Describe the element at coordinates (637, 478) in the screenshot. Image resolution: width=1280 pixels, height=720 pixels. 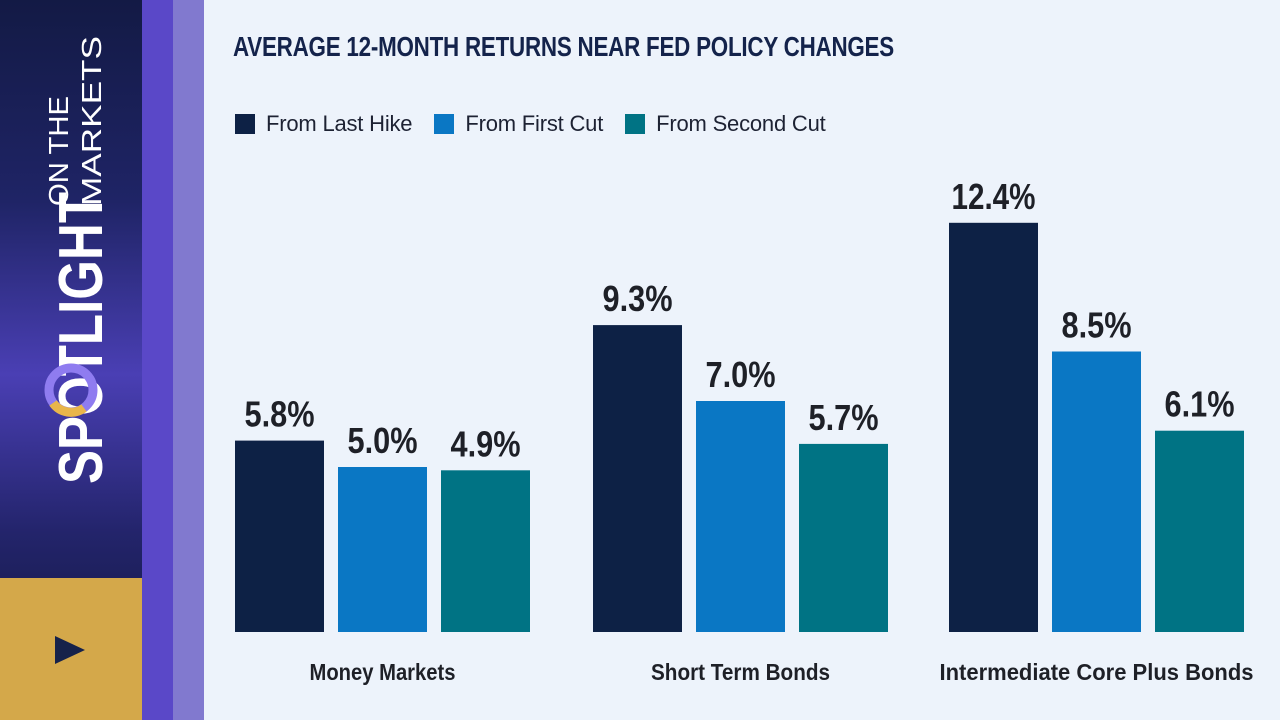
I see `bar-short-term-bonds-from-last-hike` at that location.